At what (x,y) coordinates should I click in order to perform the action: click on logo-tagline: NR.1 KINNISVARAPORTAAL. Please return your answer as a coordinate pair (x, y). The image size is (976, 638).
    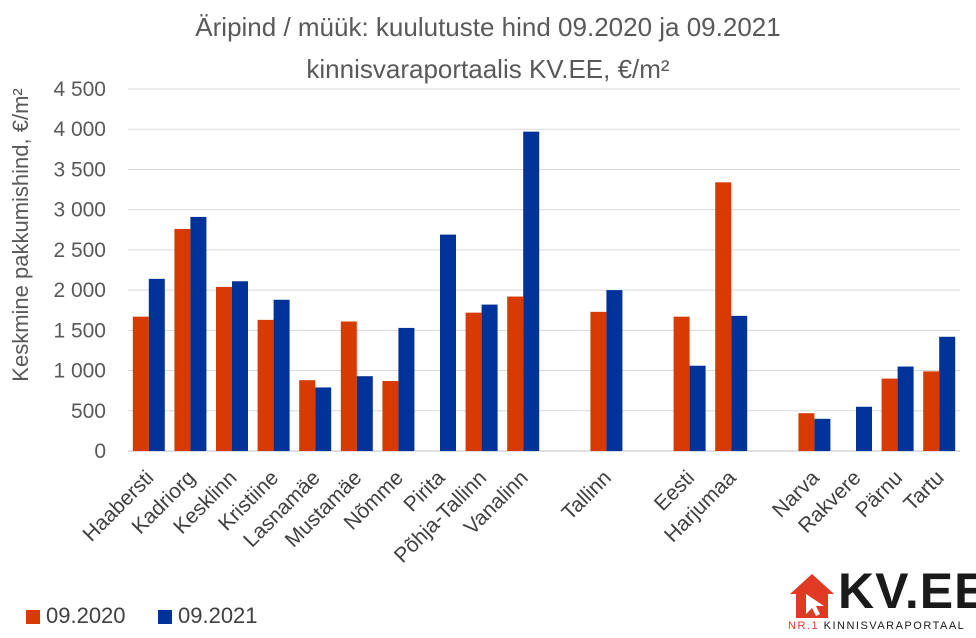
    Looking at the image, I should click on (877, 626).